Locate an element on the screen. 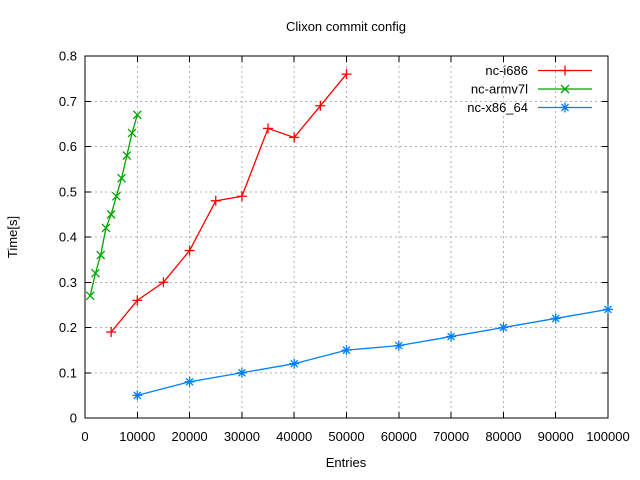 The image size is (640, 480). y-tick-label: 0 is located at coordinates (73, 418).